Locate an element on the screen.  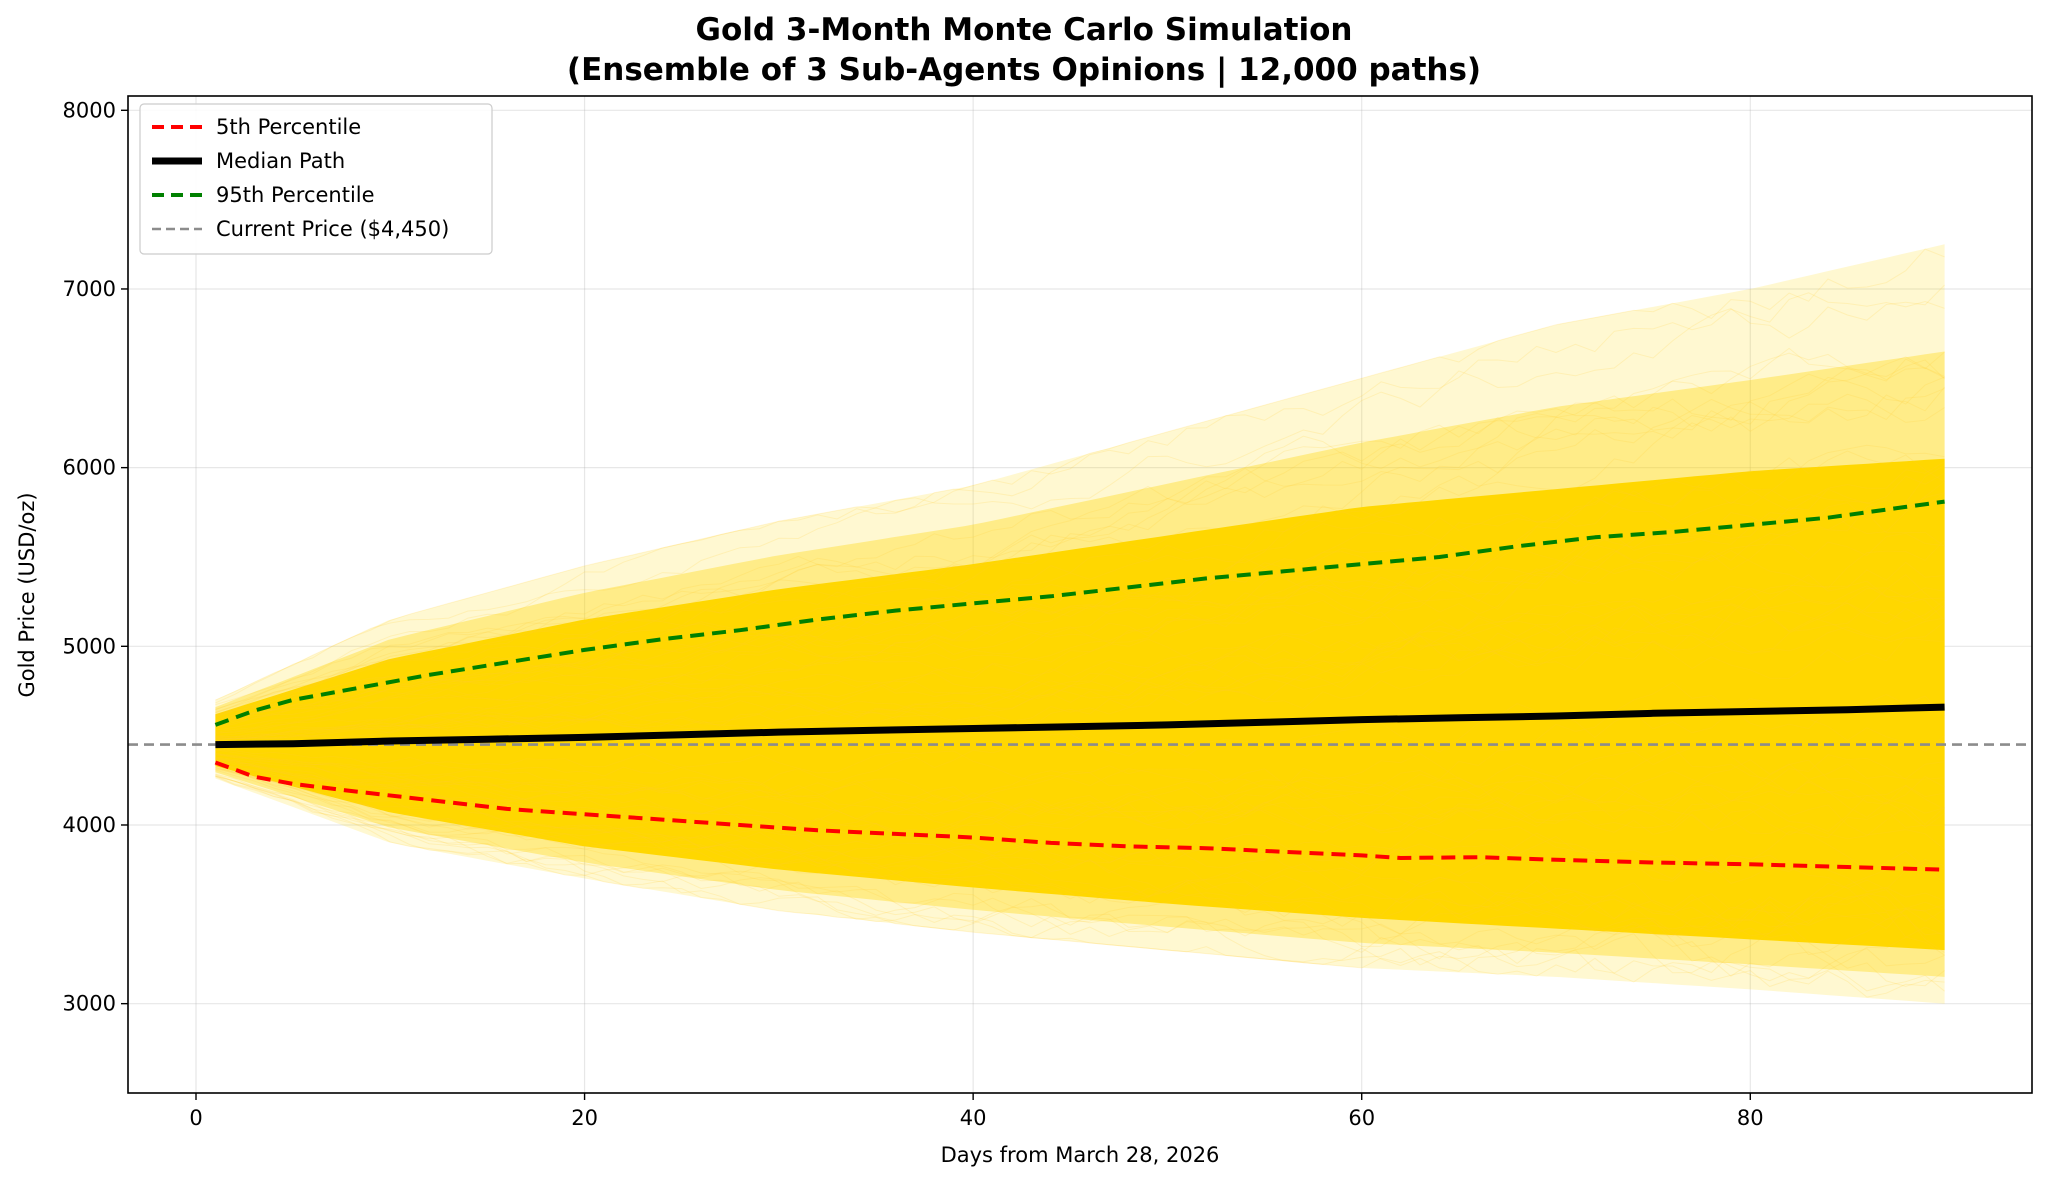
x-axis-ticks: 0 20 40 60 80 is located at coordinates (976, 1111).